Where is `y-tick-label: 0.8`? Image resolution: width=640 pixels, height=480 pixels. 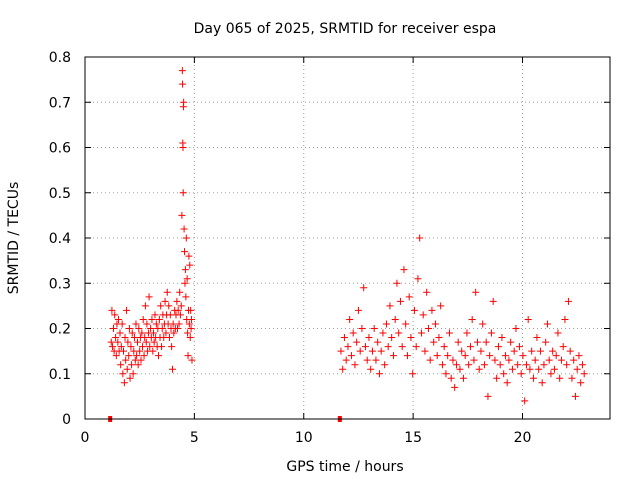 y-tick-label: 0.8 is located at coordinates (60, 58).